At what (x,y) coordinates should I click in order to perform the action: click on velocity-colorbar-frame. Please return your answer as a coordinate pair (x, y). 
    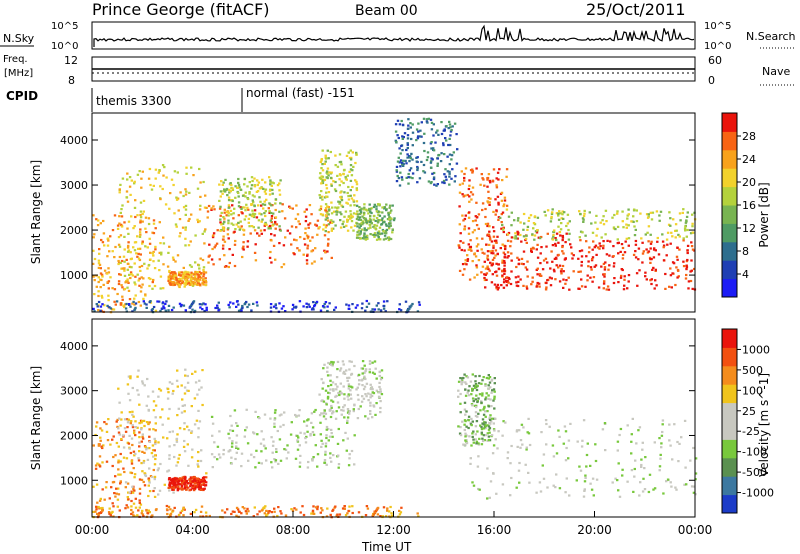
    Looking at the image, I should click on (729, 421).